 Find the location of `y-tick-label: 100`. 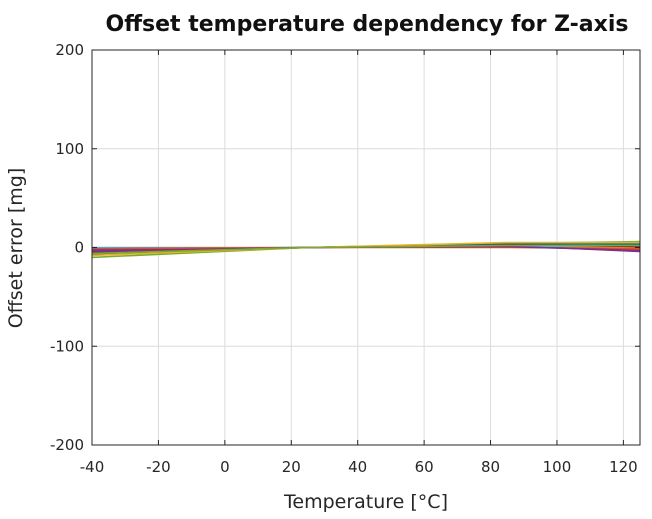

y-tick-label: 100 is located at coordinates (69, 149).